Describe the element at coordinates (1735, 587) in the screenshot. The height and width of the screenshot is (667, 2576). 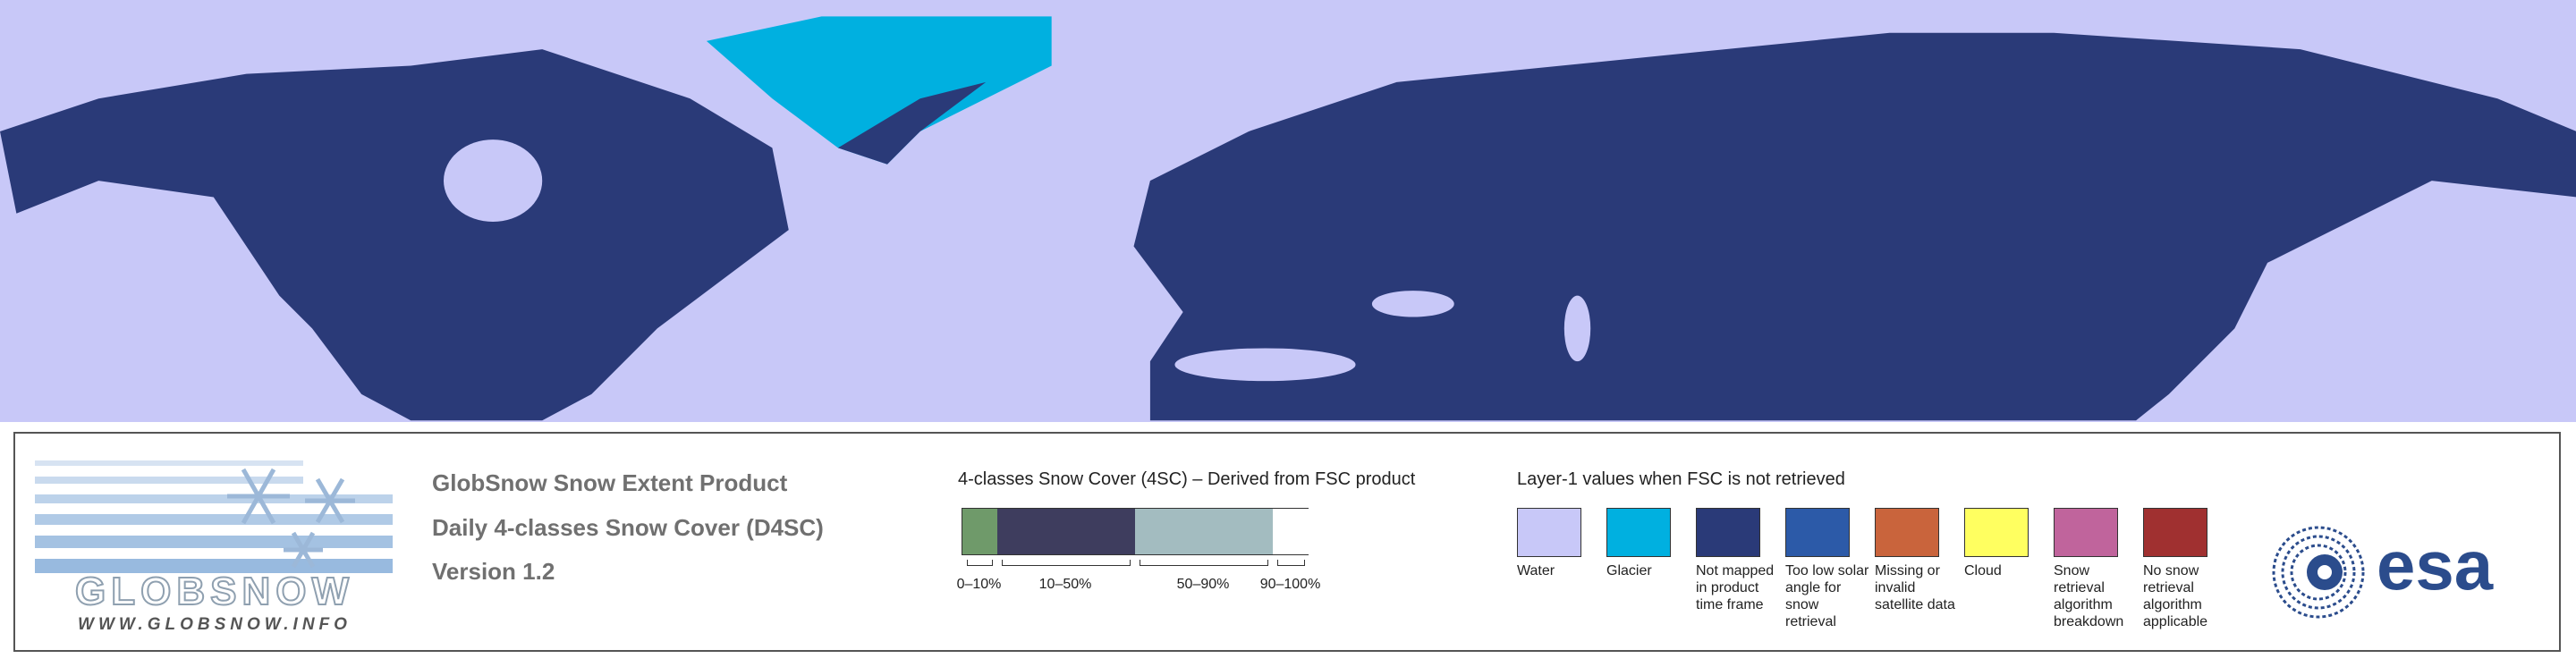
I see `layer1-label: Not mapped in product time frame` at that location.